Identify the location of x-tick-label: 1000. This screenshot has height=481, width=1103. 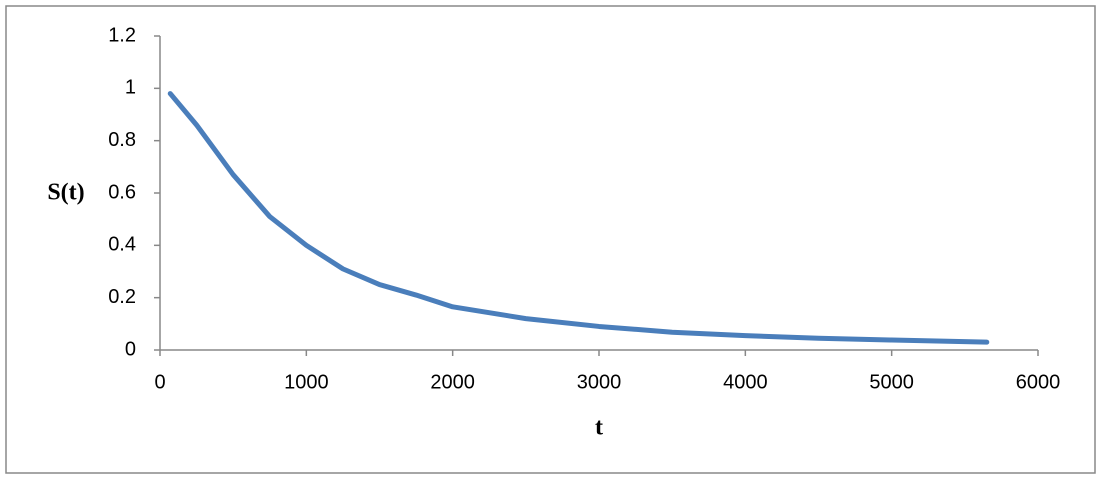
(306, 382).